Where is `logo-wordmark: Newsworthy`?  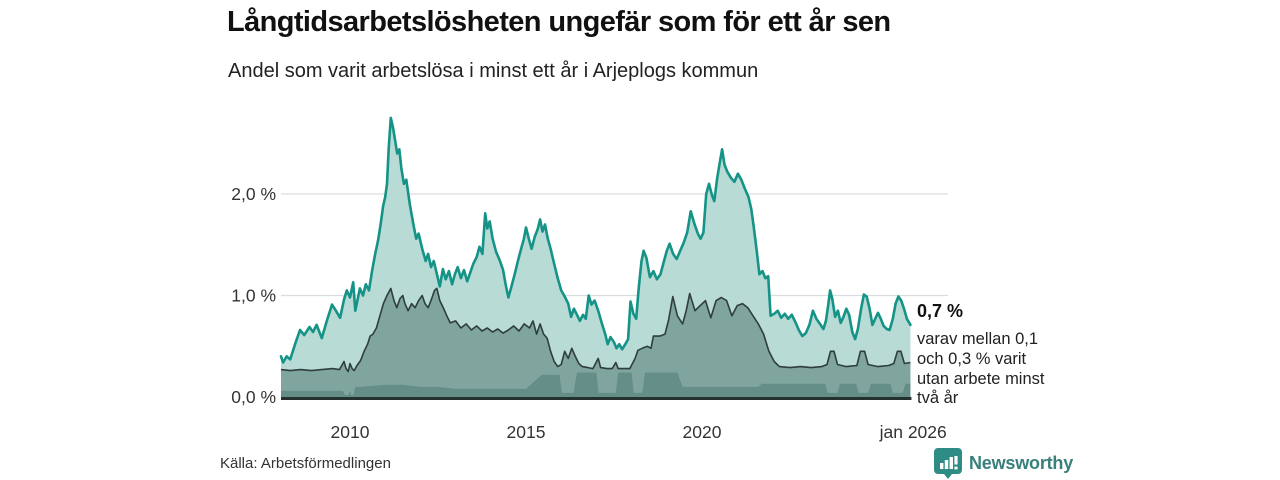 logo-wordmark: Newsworthy is located at coordinates (1021, 463).